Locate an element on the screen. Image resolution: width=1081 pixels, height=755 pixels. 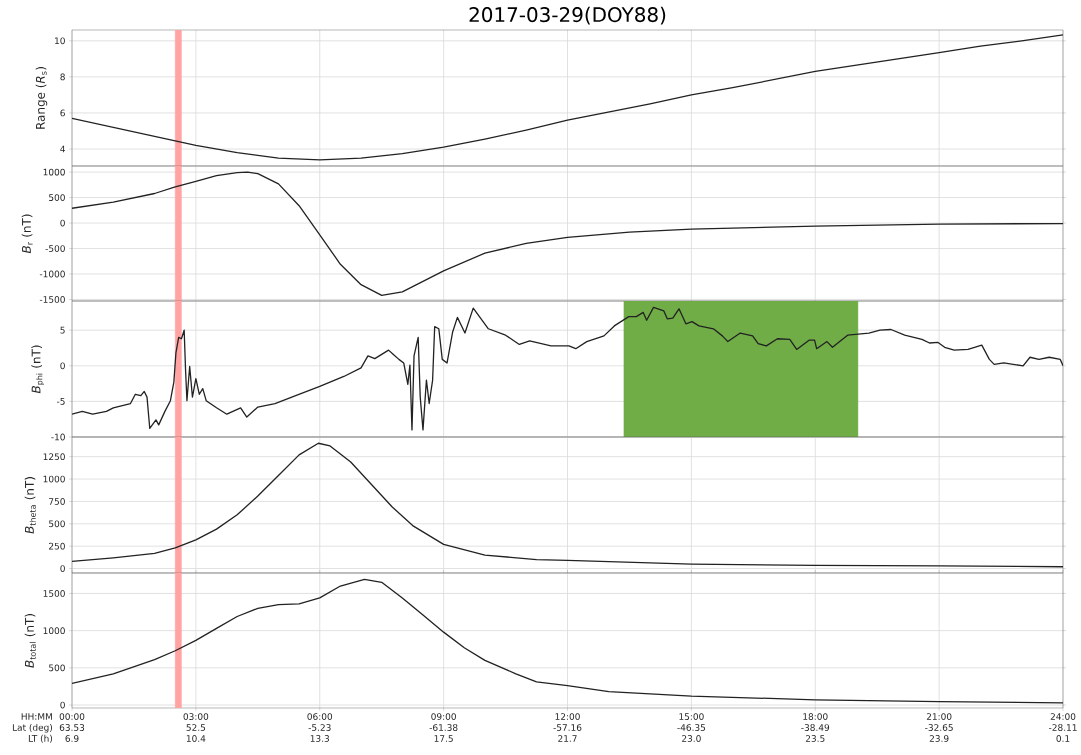
x-tick-label: 24:00 -28.11 0.1 is located at coordinates (1062, 727).